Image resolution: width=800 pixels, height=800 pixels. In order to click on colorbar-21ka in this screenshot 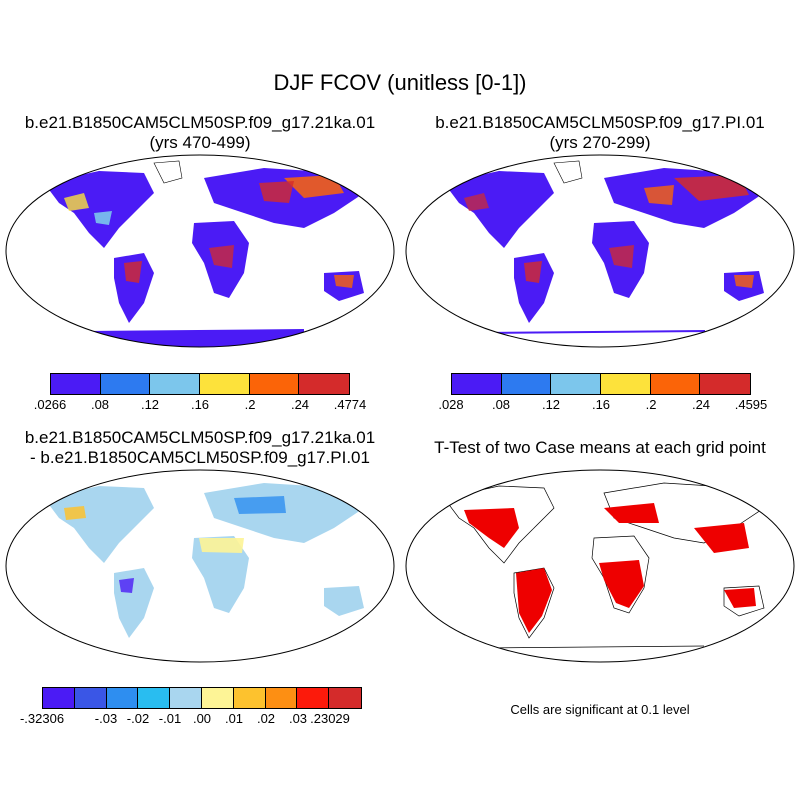, I will do `click(200, 384)`.